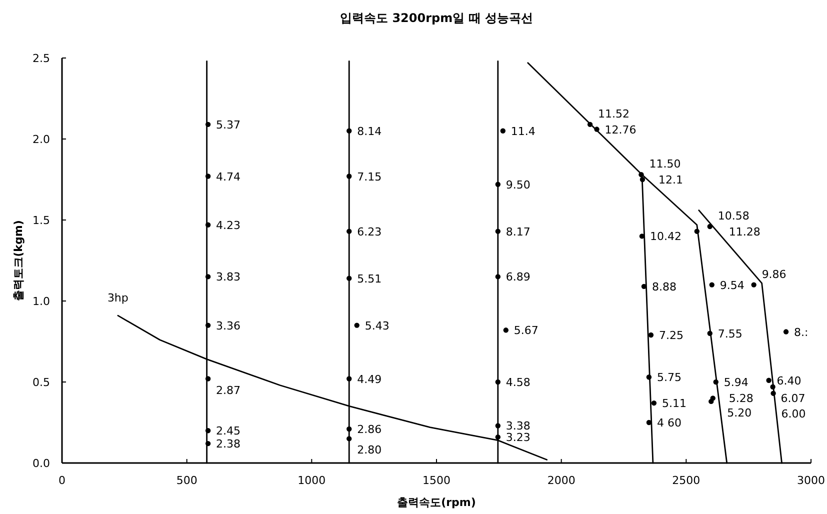 This screenshot has width=827, height=514. Describe the element at coordinates (518, 382) in the screenshot. I see `annotation: 4.58` at that location.